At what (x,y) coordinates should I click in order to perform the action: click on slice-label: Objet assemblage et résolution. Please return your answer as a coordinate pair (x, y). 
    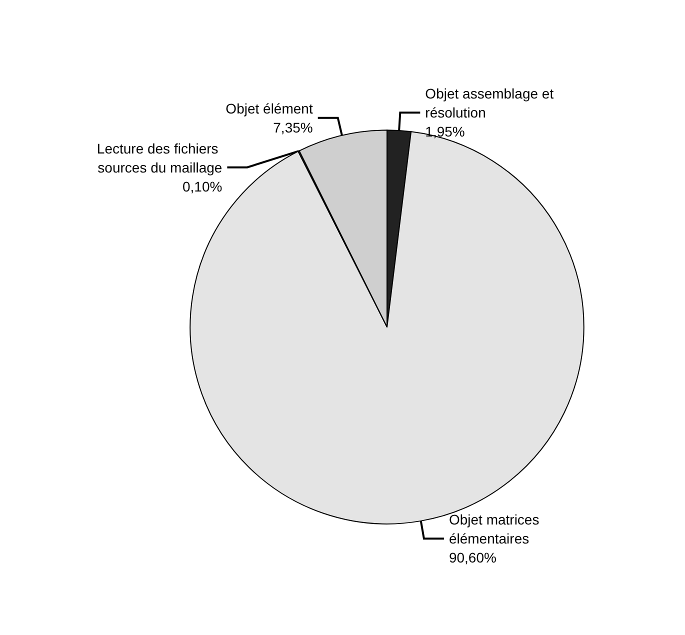
    Looking at the image, I should click on (491, 103).